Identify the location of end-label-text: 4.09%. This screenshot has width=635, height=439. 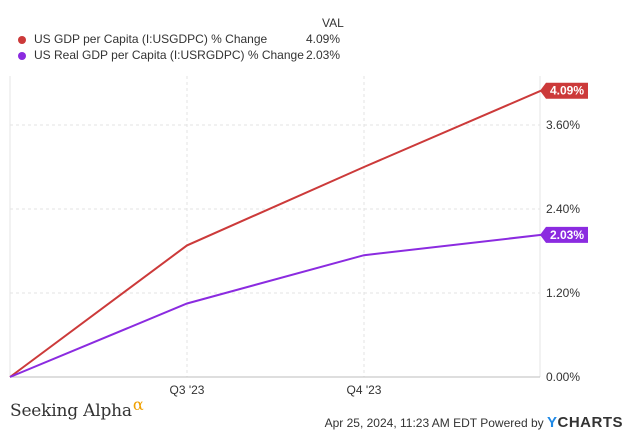
(567, 91).